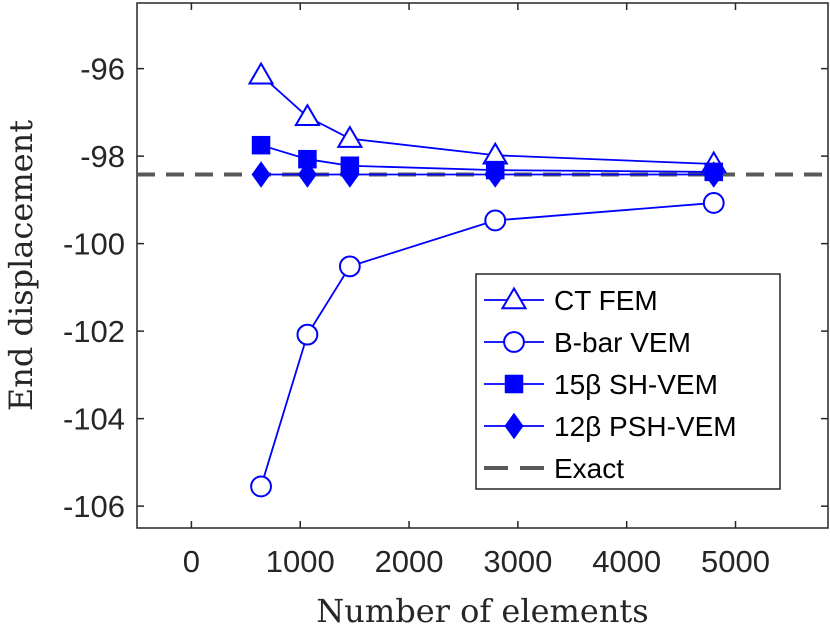 The height and width of the screenshot is (627, 830). I want to click on data-point-square, so click(261, 145).